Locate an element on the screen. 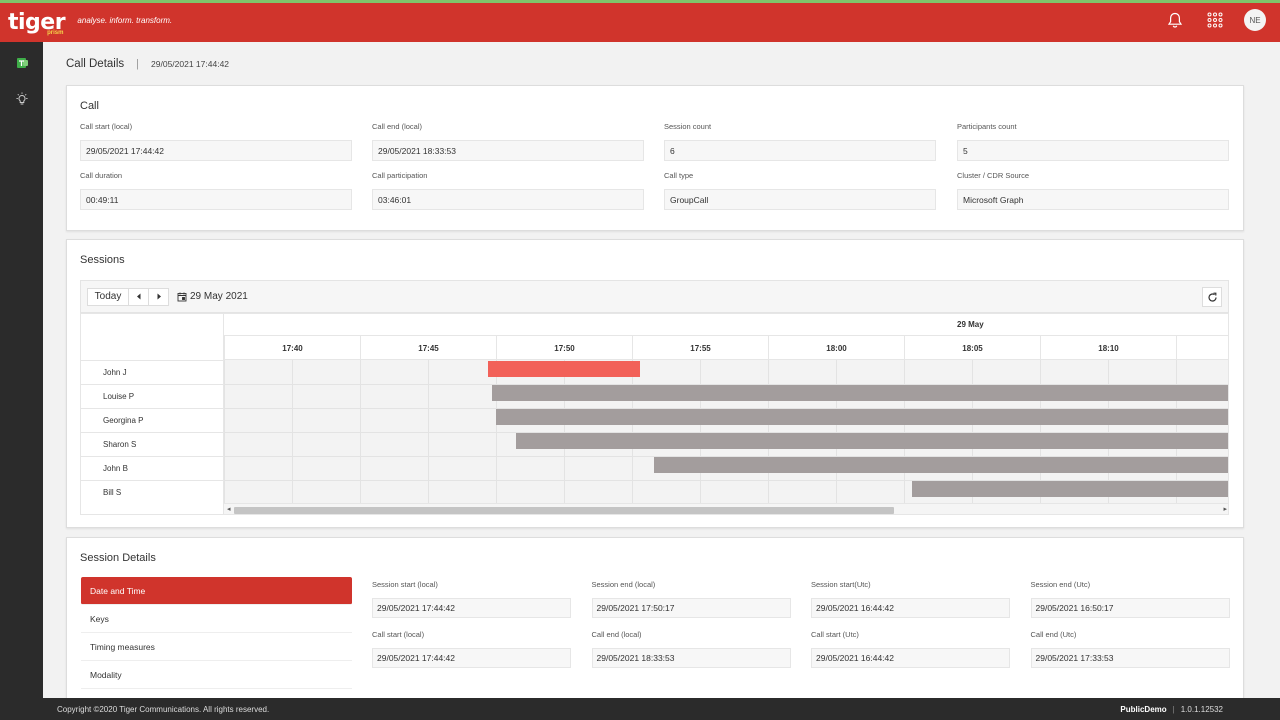 This screenshot has height=720, width=1280. lightbulb-icon is located at coordinates (21, 99).